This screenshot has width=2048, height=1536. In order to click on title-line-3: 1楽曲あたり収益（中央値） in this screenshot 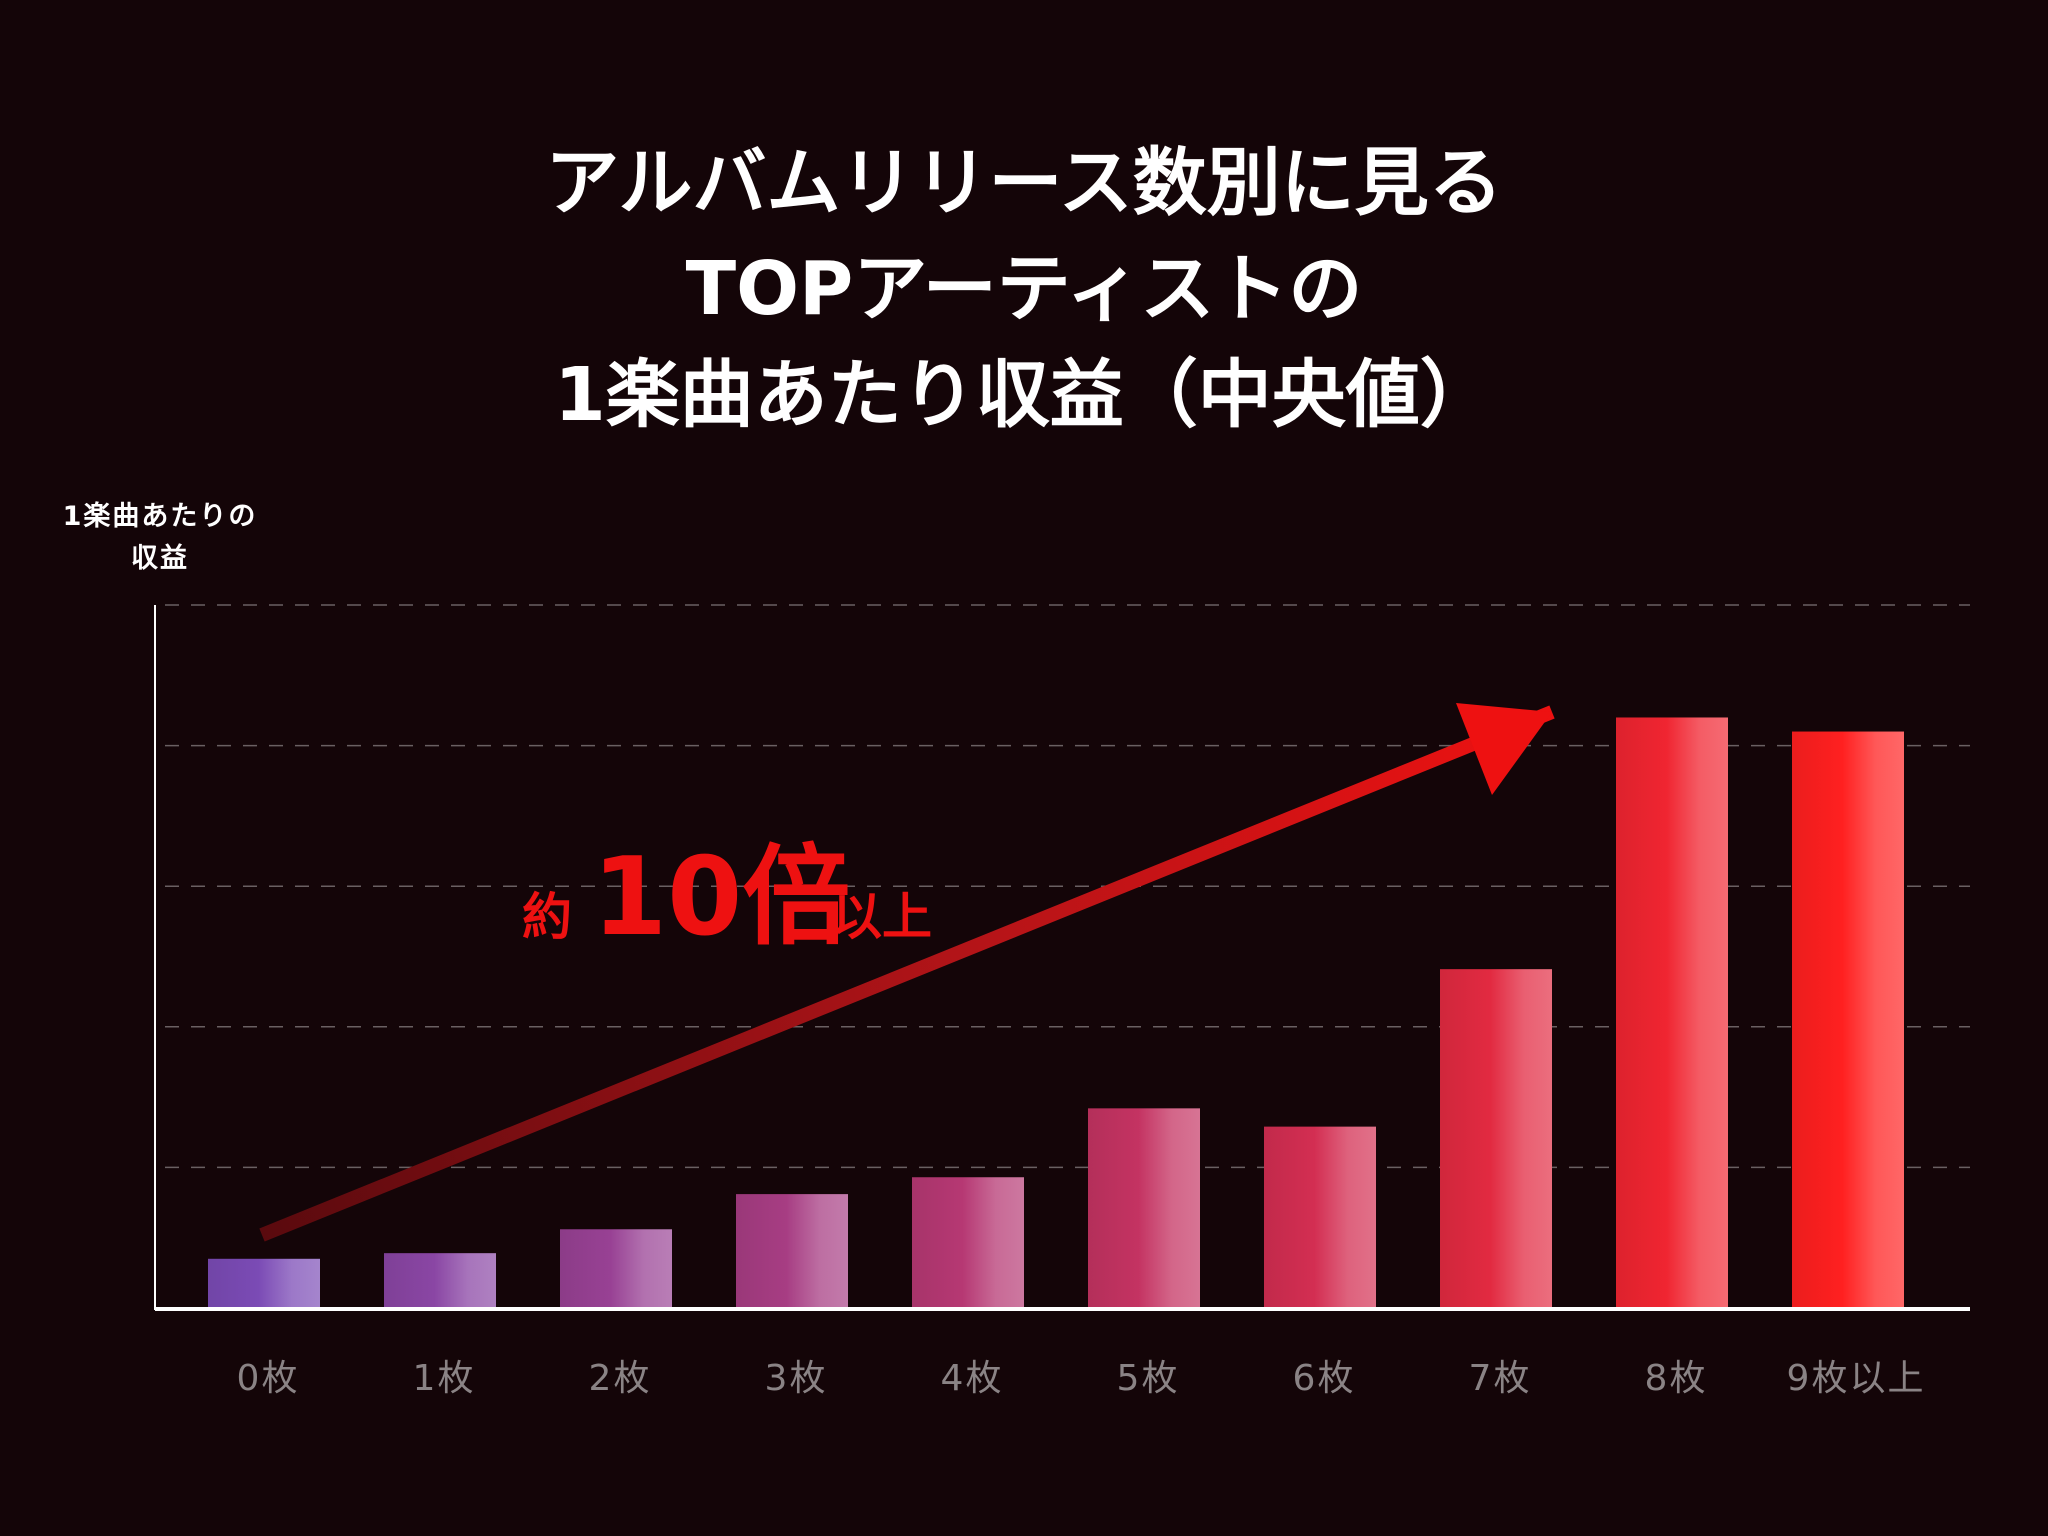, I will do `click(1024, 395)`.